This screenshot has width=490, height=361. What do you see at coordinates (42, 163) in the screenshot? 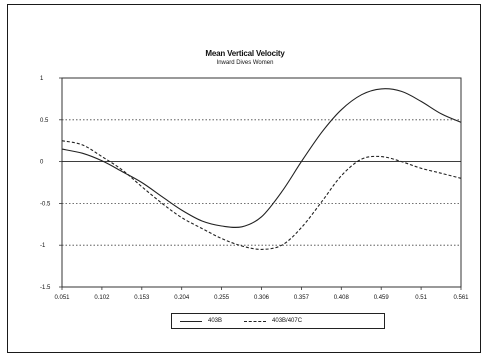
I see `y-tick-label: 0` at bounding box center [42, 163].